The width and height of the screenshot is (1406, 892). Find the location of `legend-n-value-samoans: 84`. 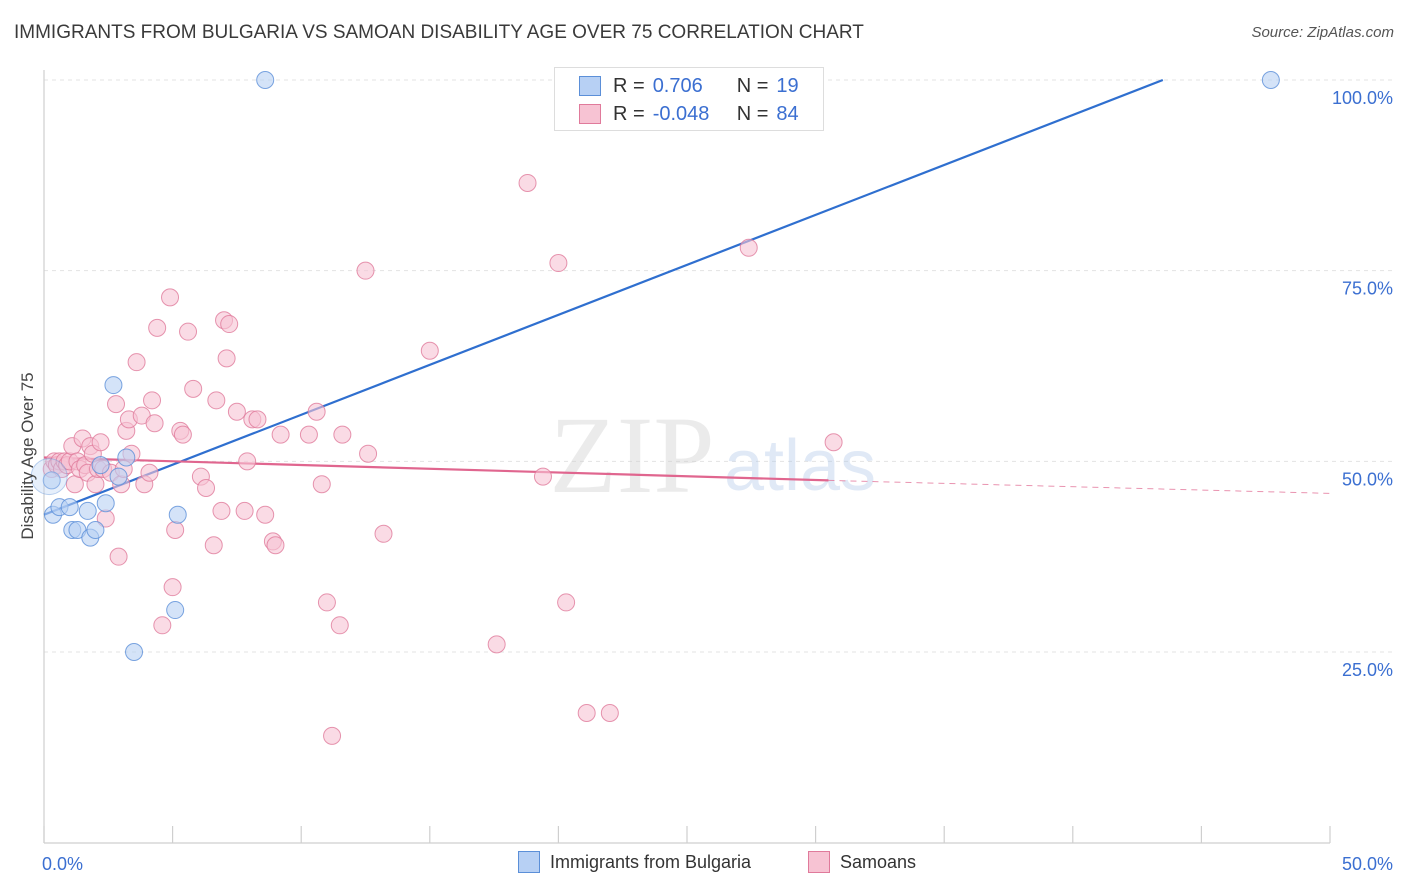

legend-n-value-samoans: 84 is located at coordinates (787, 113).